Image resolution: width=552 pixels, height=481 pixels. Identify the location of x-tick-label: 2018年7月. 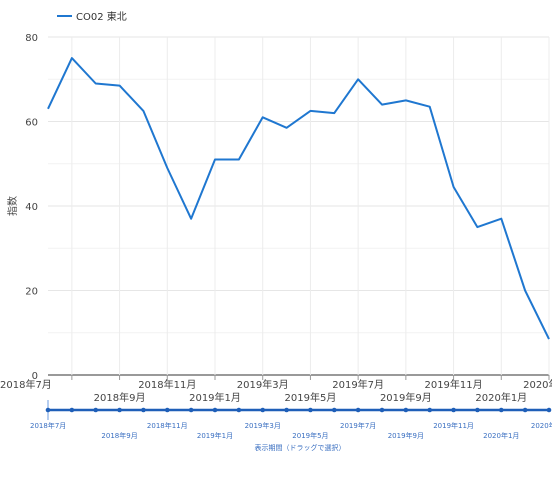
(26, 384).